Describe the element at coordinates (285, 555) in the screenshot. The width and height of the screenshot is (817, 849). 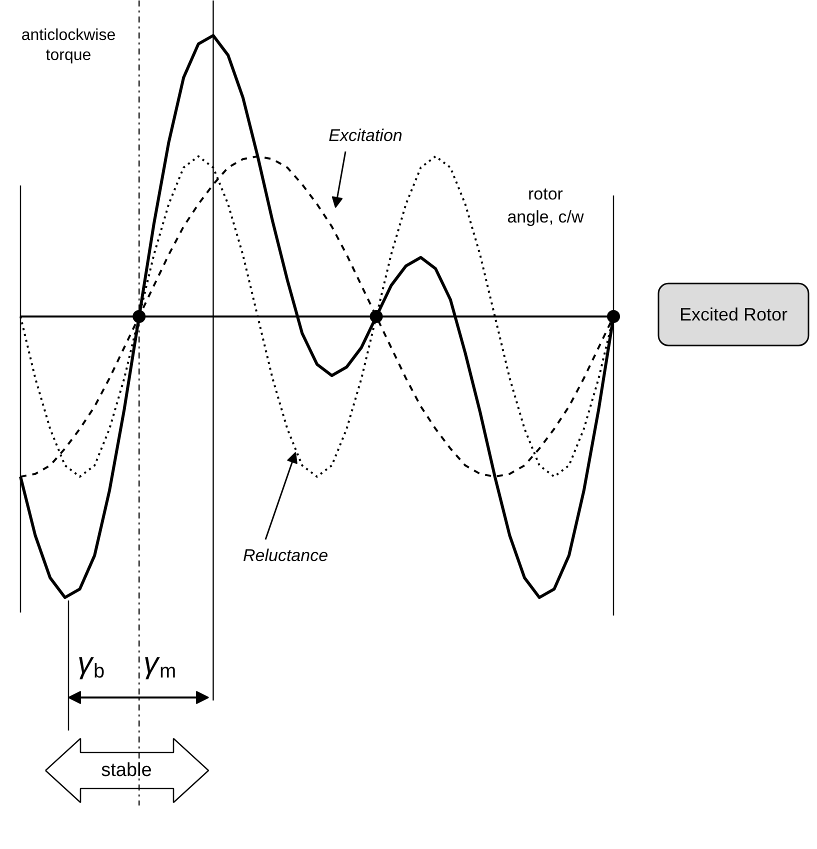
I see `text: Reluctance` at that location.